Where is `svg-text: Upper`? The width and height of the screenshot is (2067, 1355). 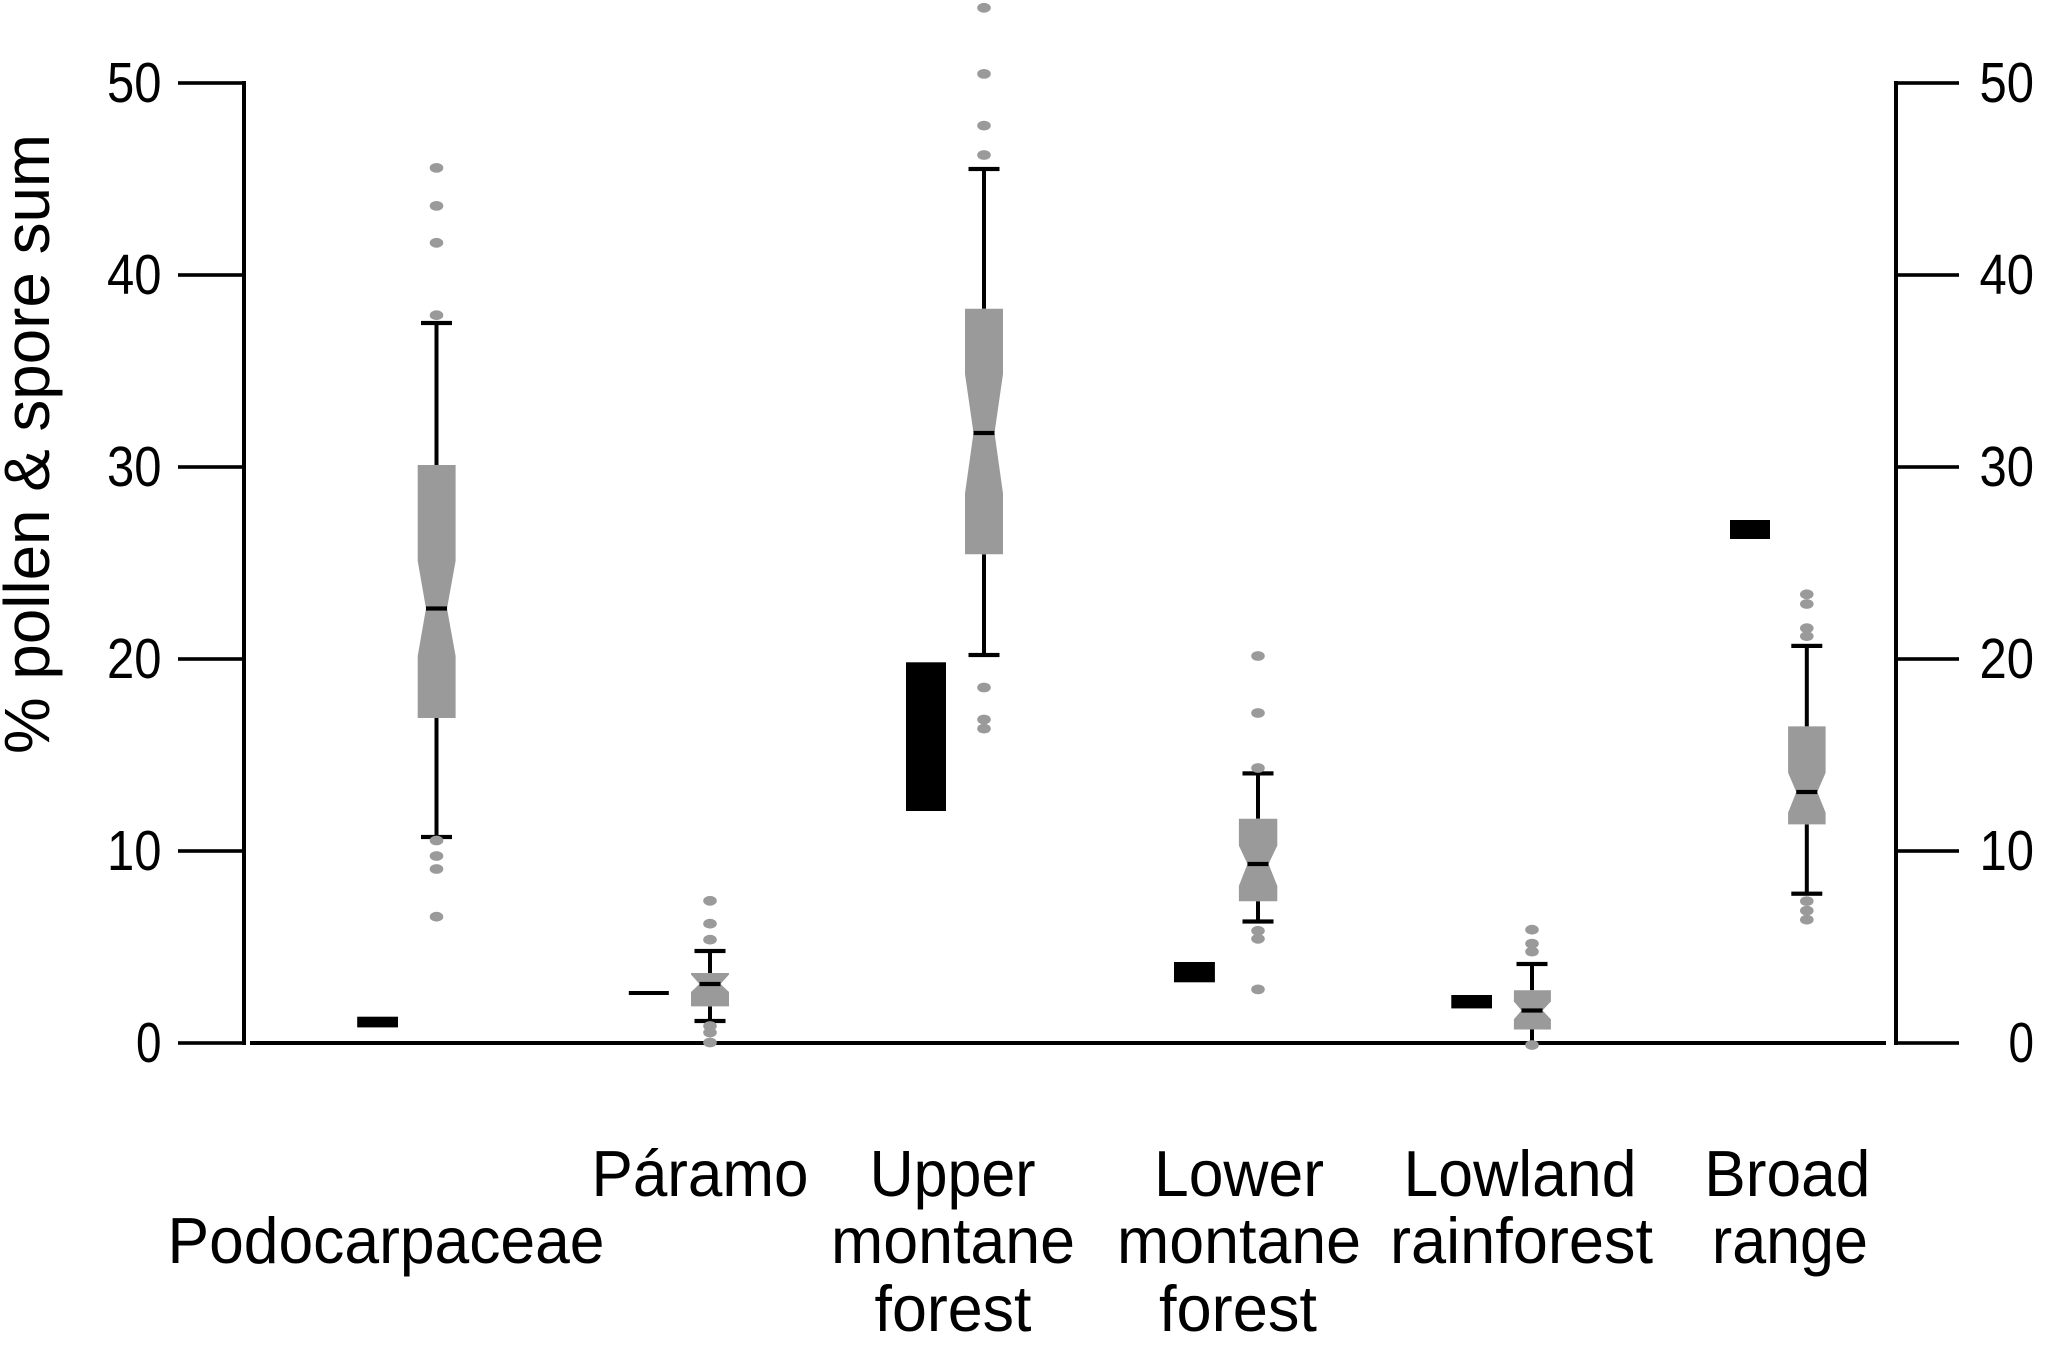
svg-text: Upper is located at coordinates (953, 1173).